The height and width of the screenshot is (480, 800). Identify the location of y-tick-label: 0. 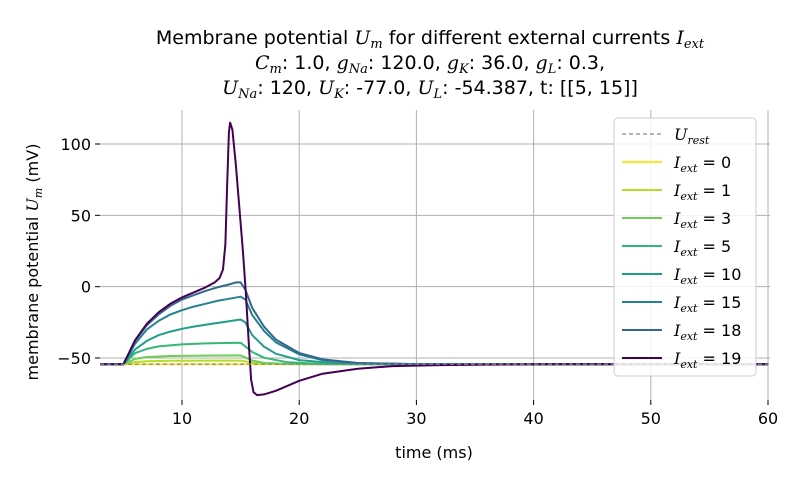
(86, 287).